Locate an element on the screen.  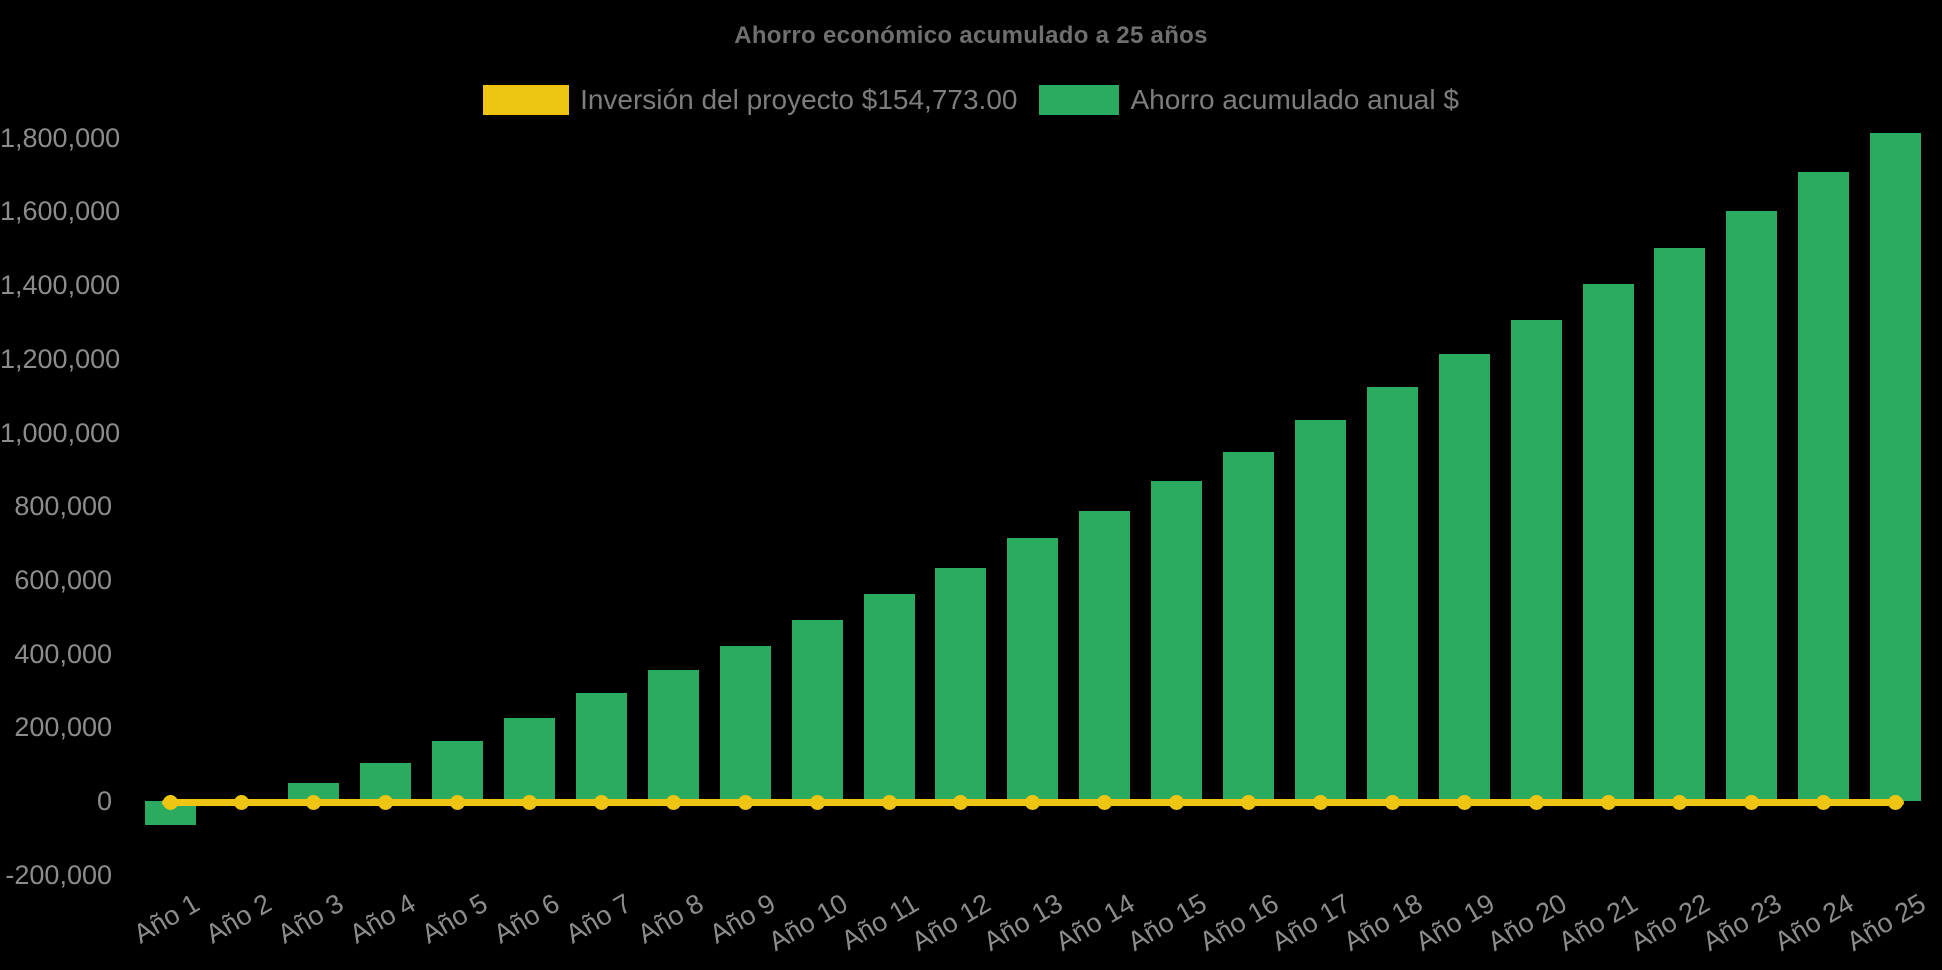
y-axis-label: 1,200,000 is located at coordinates (60, 358).